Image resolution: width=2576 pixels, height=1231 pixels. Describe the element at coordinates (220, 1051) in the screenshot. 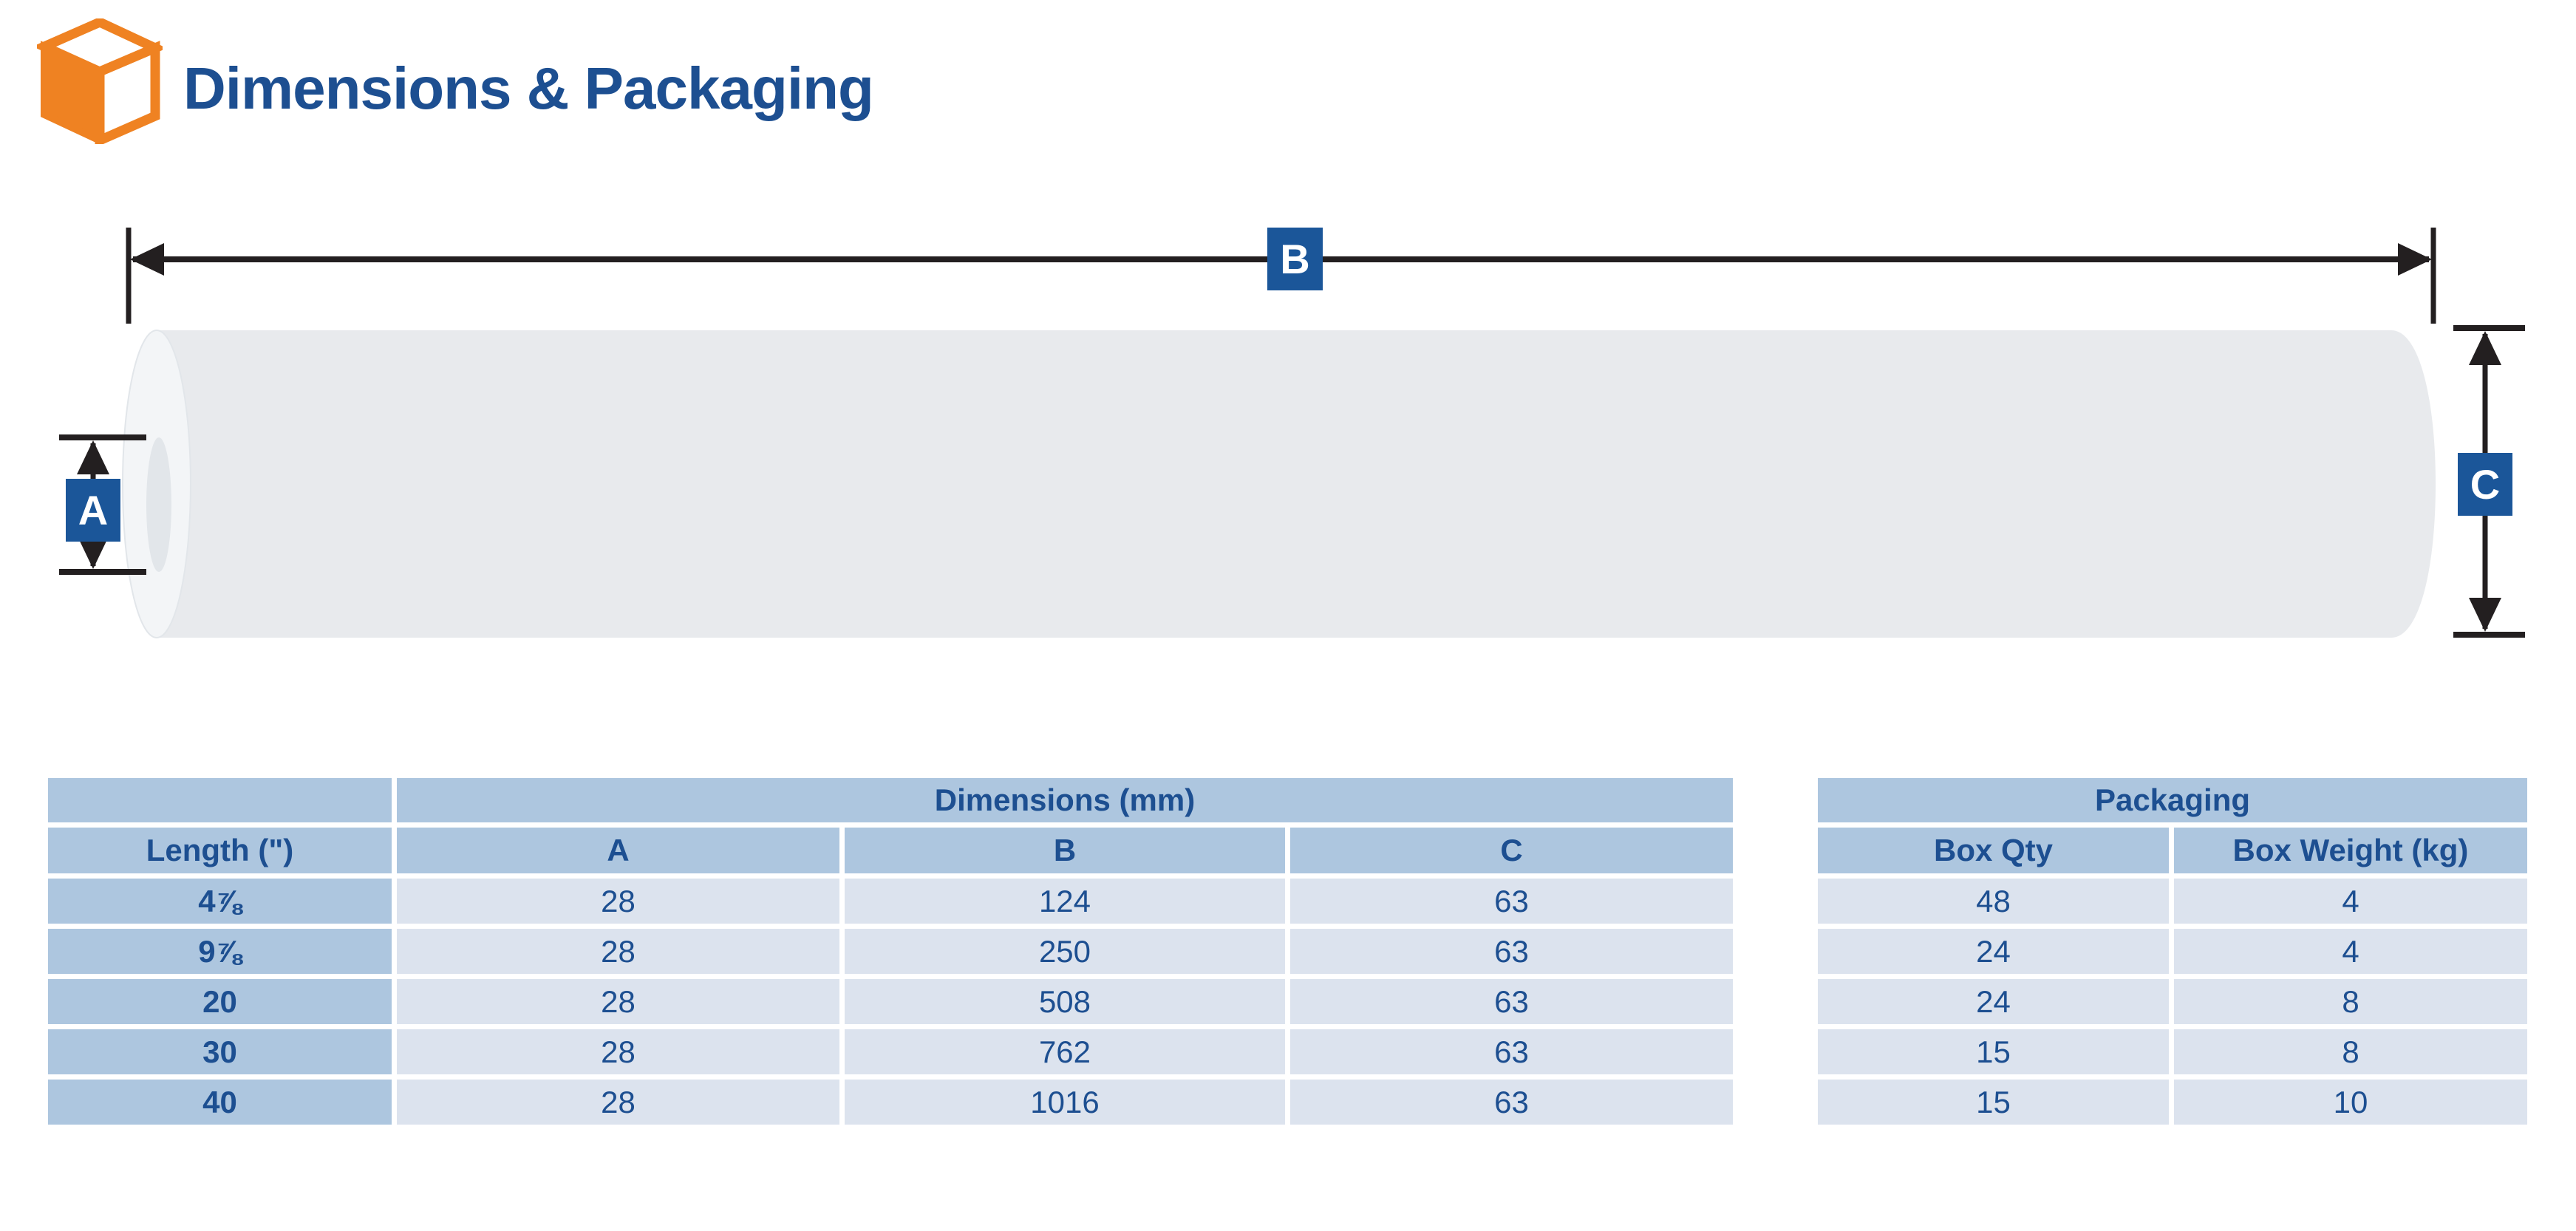

I see `table-cell: 30` at that location.